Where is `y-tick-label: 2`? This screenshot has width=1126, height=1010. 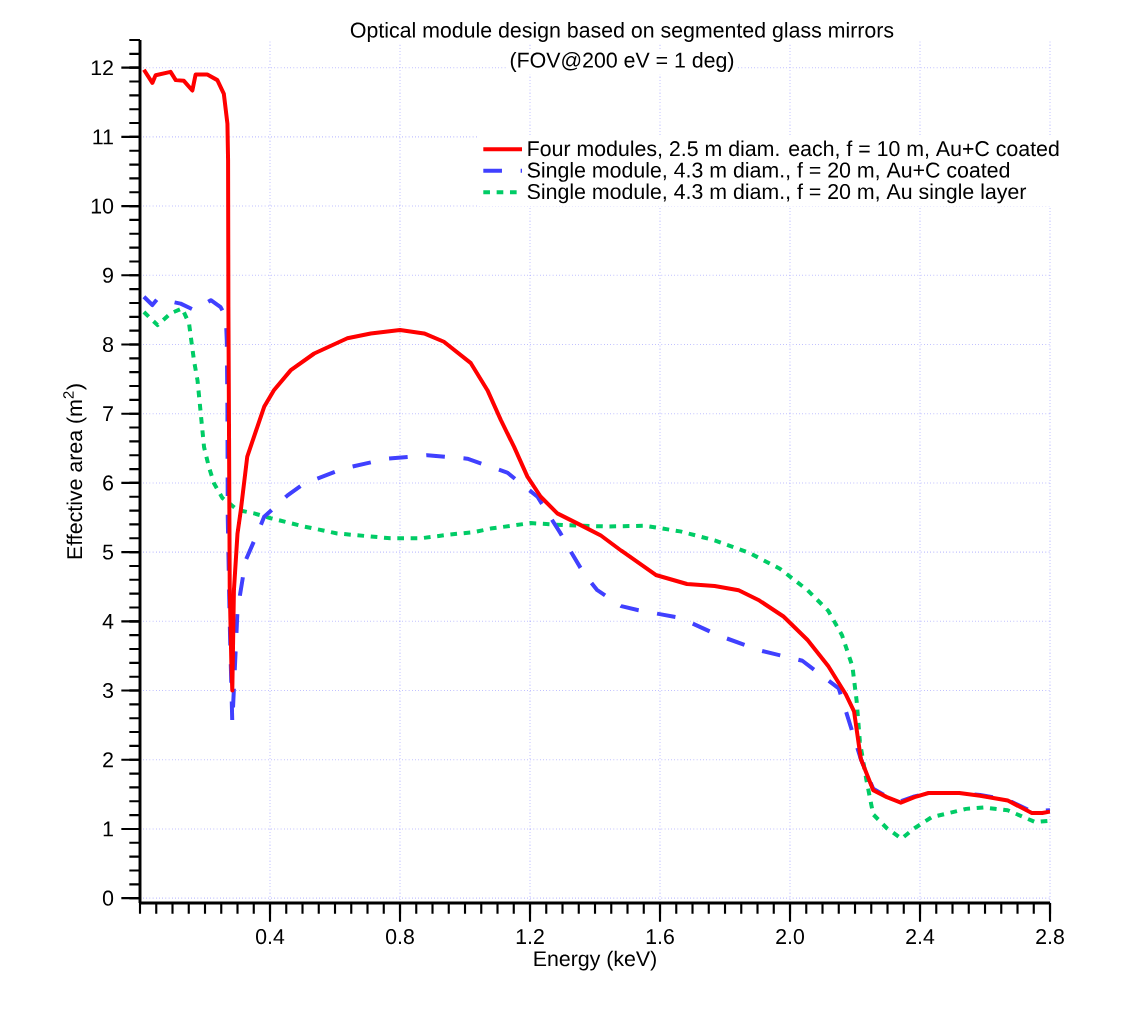 y-tick-label: 2 is located at coordinates (108, 760).